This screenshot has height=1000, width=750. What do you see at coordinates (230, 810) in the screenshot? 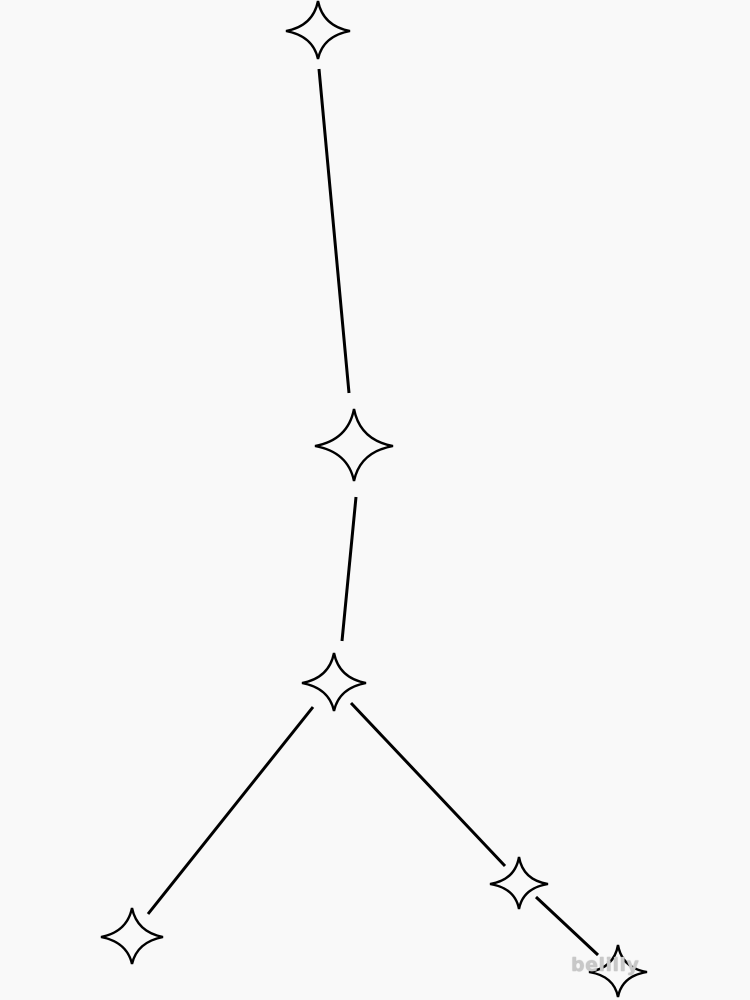
I see `link-middle-to-left` at bounding box center [230, 810].